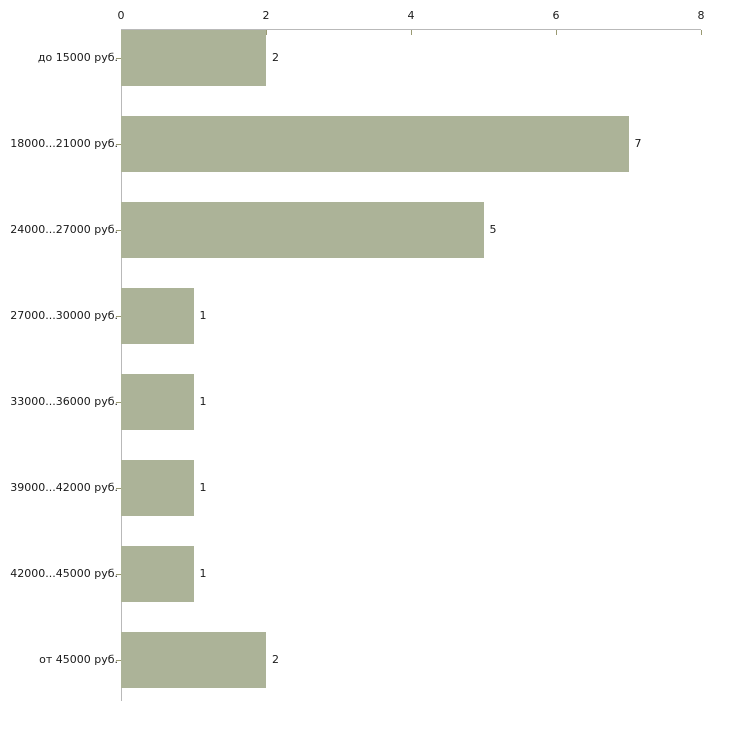 The image size is (730, 730). What do you see at coordinates (493, 229) in the screenshot?
I see `bar-value-label: 5` at bounding box center [493, 229].